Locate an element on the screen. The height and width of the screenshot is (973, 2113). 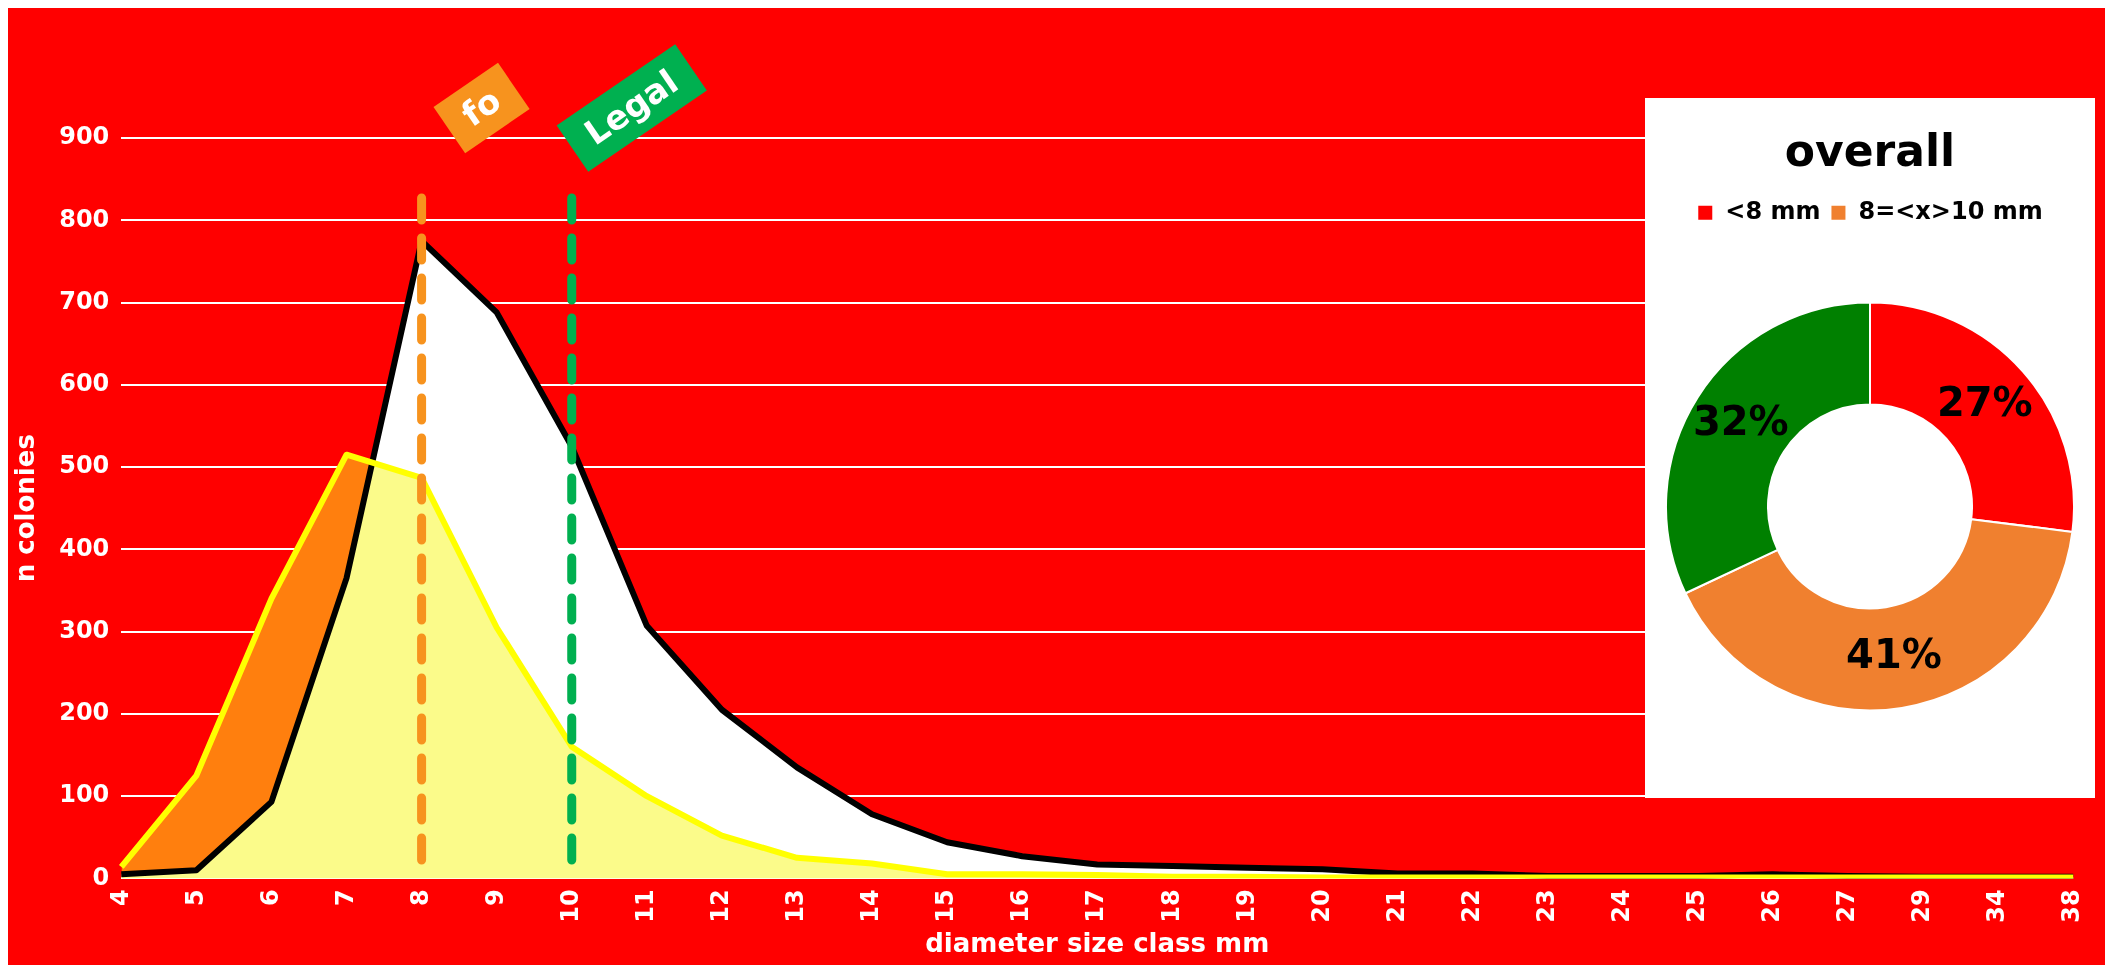
y-tick-label: 800 is located at coordinates (84, 218).